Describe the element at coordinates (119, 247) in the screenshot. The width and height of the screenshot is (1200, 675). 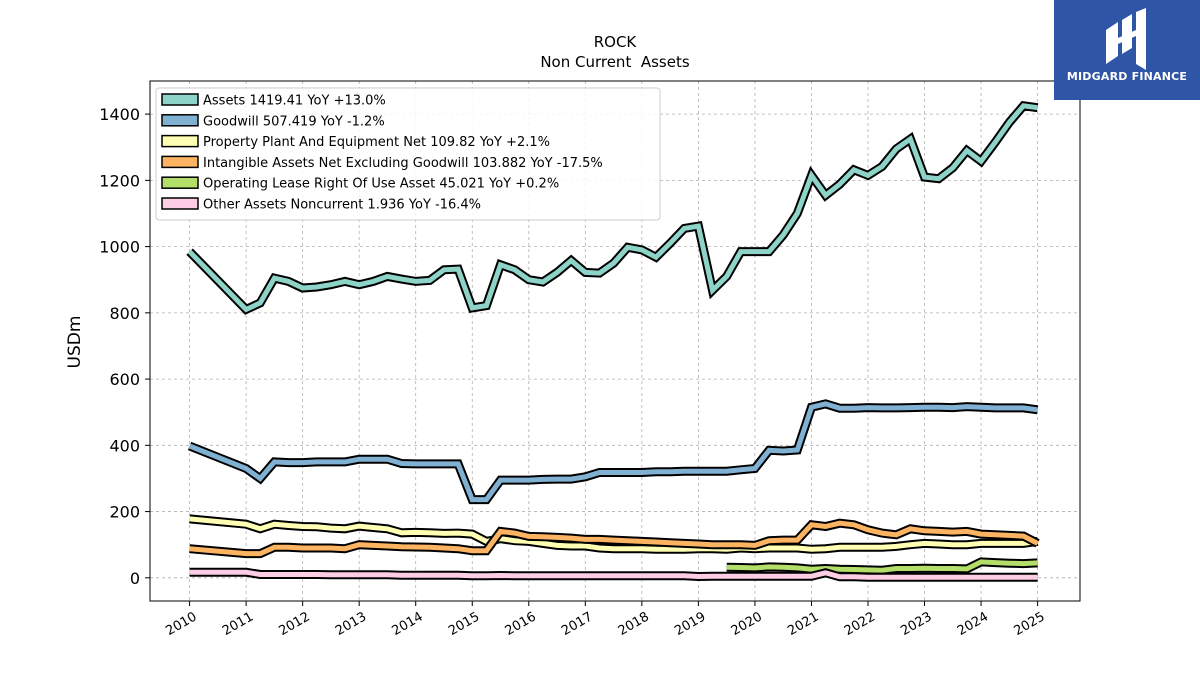
I see `y-tick-label: 1000` at that location.